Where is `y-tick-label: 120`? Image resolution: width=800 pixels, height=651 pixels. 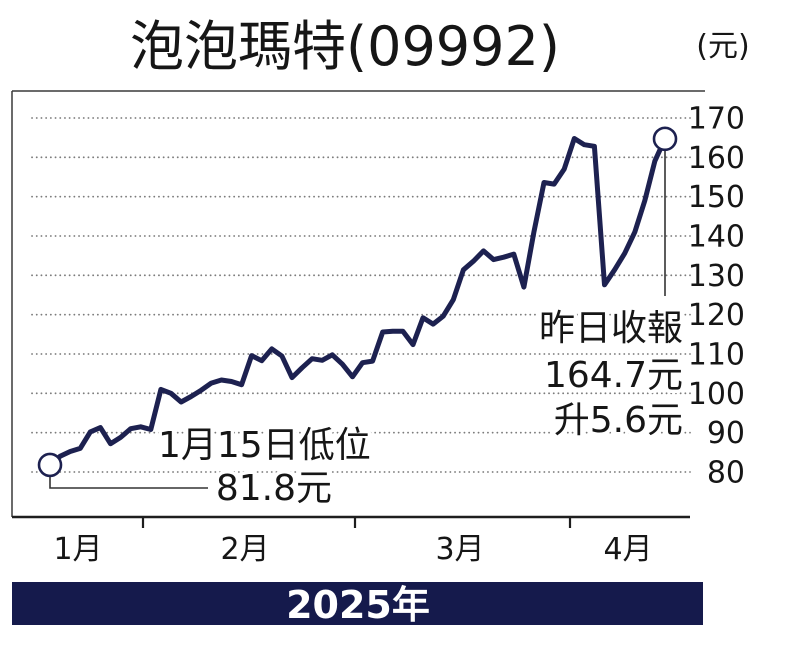 y-tick-label: 120 is located at coordinates (716, 315).